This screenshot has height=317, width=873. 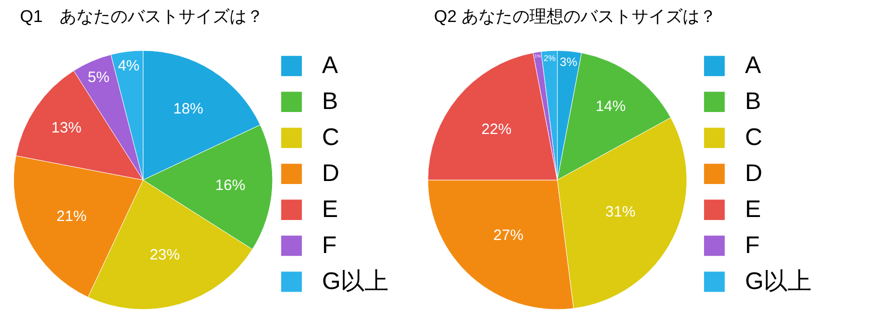 What do you see at coordinates (575, 16) in the screenshot?
I see `chart-title: Q2 あなたの理想のバストサイズは？` at bounding box center [575, 16].